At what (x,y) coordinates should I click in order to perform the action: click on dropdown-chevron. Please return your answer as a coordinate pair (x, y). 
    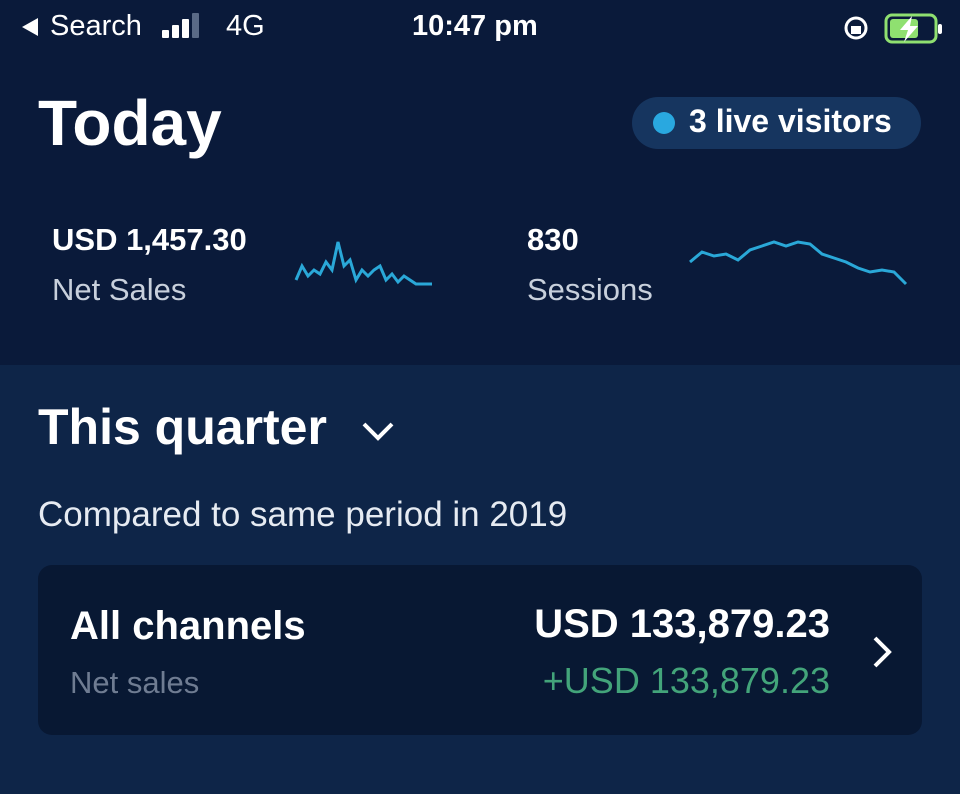
    Looking at the image, I should click on (378, 430).